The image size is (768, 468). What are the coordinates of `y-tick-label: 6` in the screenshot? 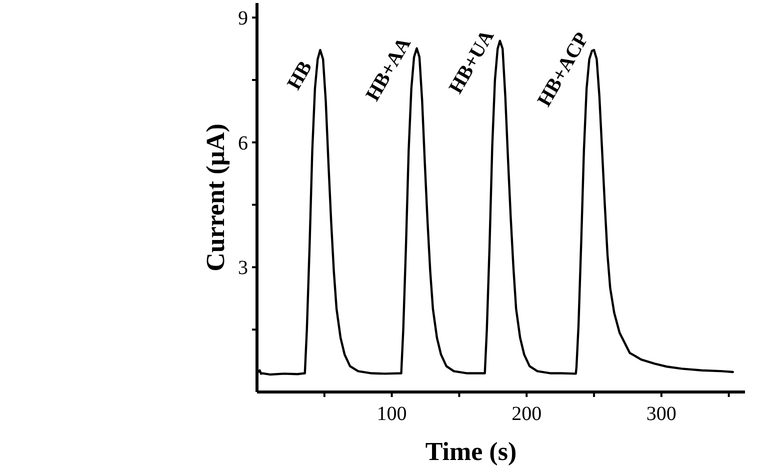 It's located at (243, 143).